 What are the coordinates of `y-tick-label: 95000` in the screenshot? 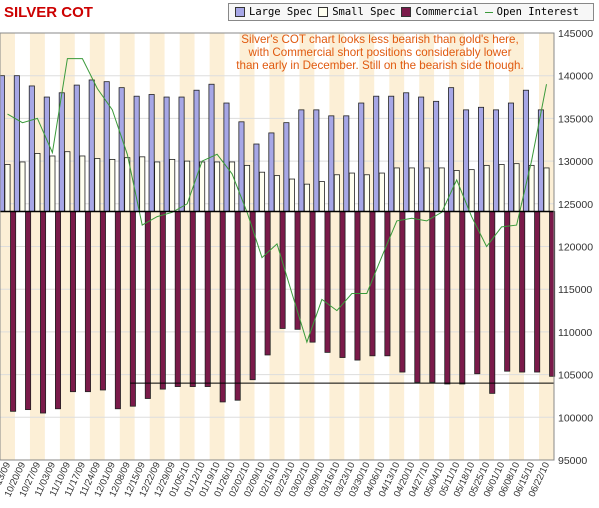 It's located at (572, 461).